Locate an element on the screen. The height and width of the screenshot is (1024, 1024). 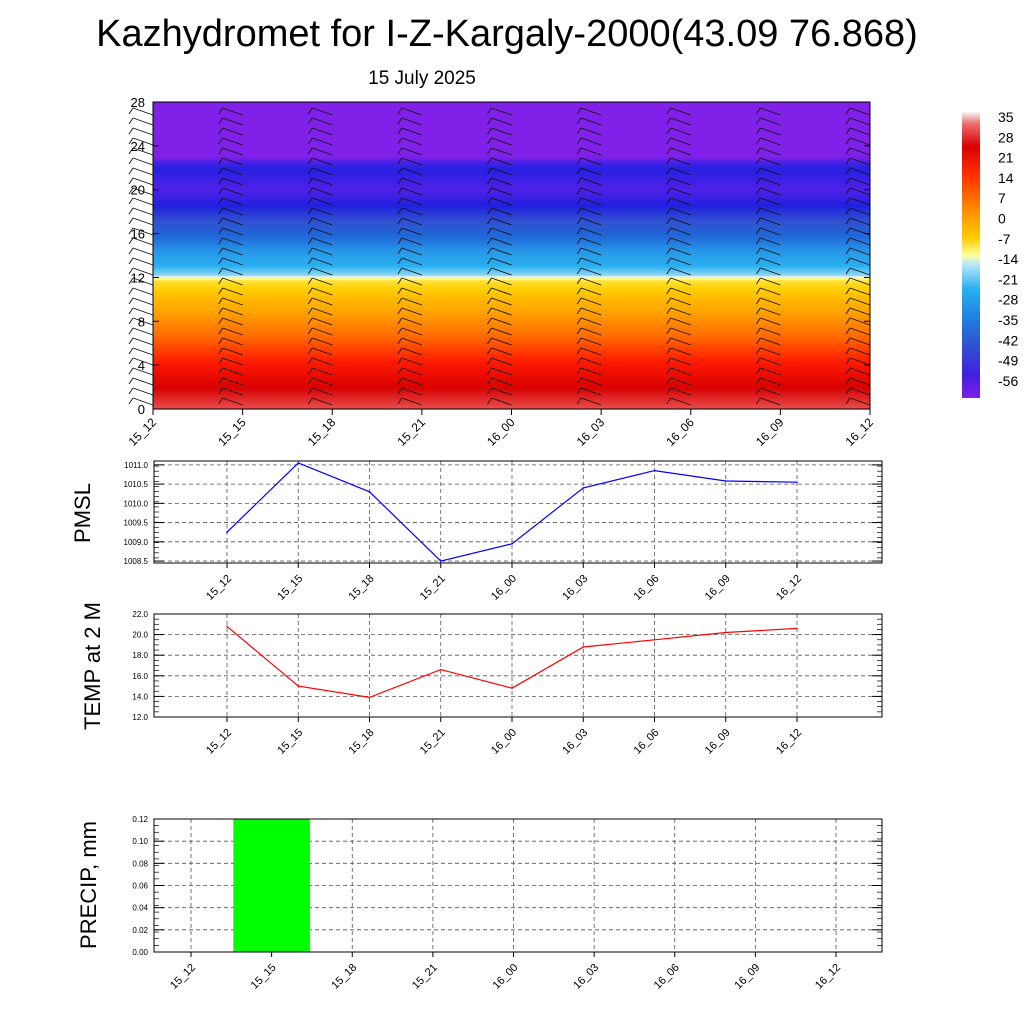
y-tick-label: 0.10 is located at coordinates (140, 841).